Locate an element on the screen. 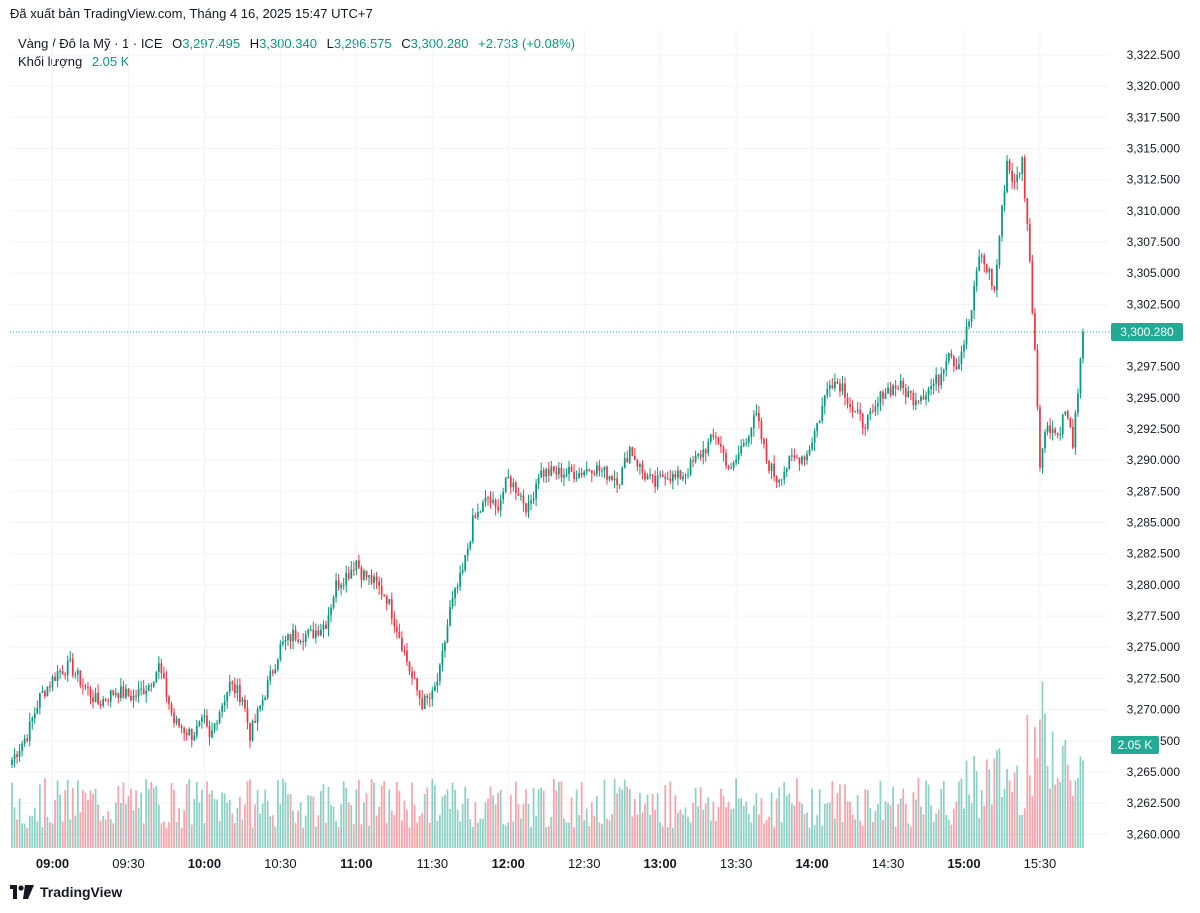  symbol-name: Vàng / Đô la Mỹ · 1 · ICE is located at coordinates (90, 43).